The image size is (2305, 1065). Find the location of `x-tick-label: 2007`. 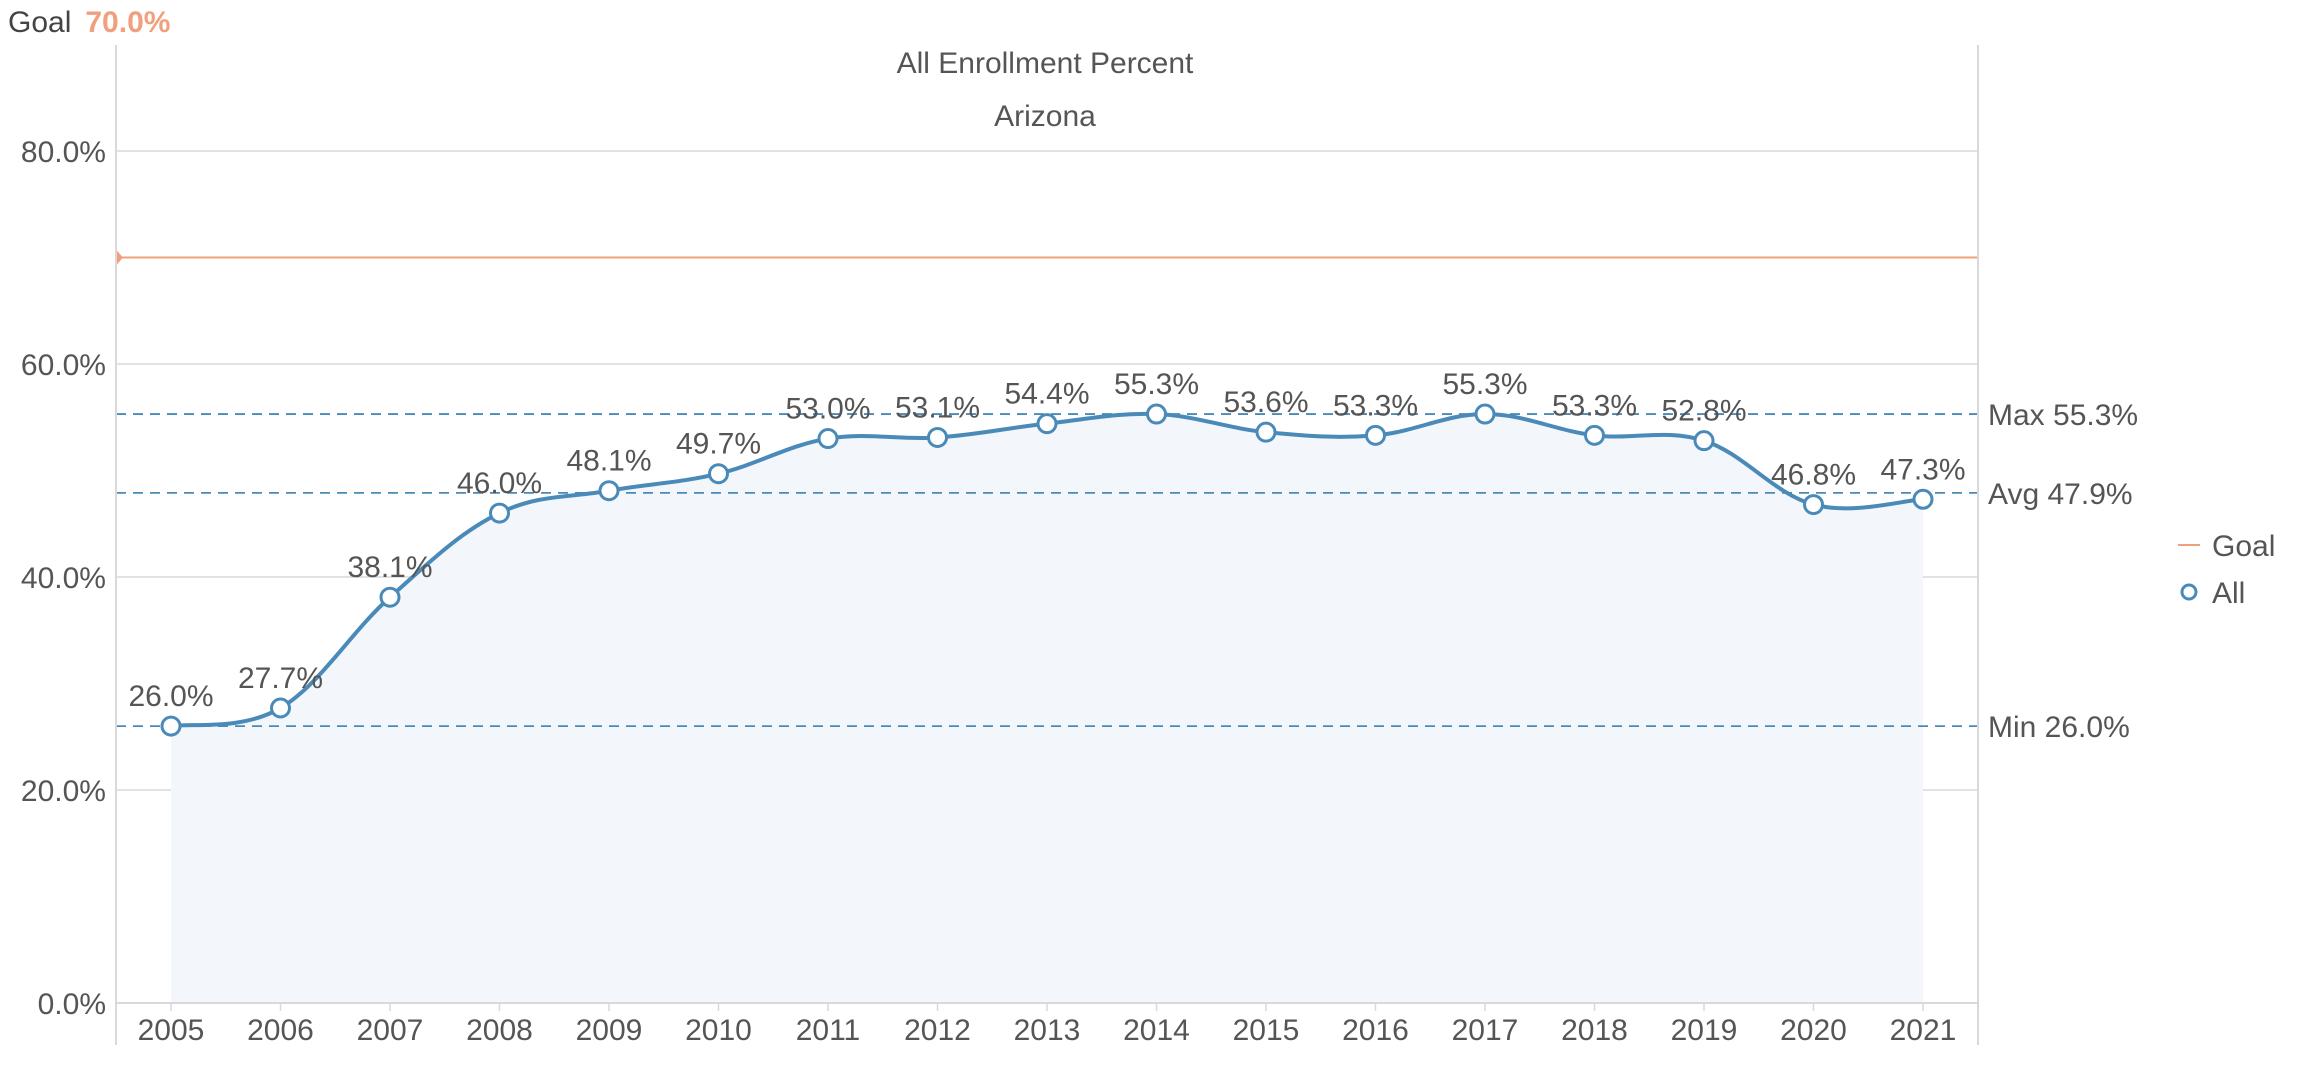

x-tick-label: 2007 is located at coordinates (390, 1030).